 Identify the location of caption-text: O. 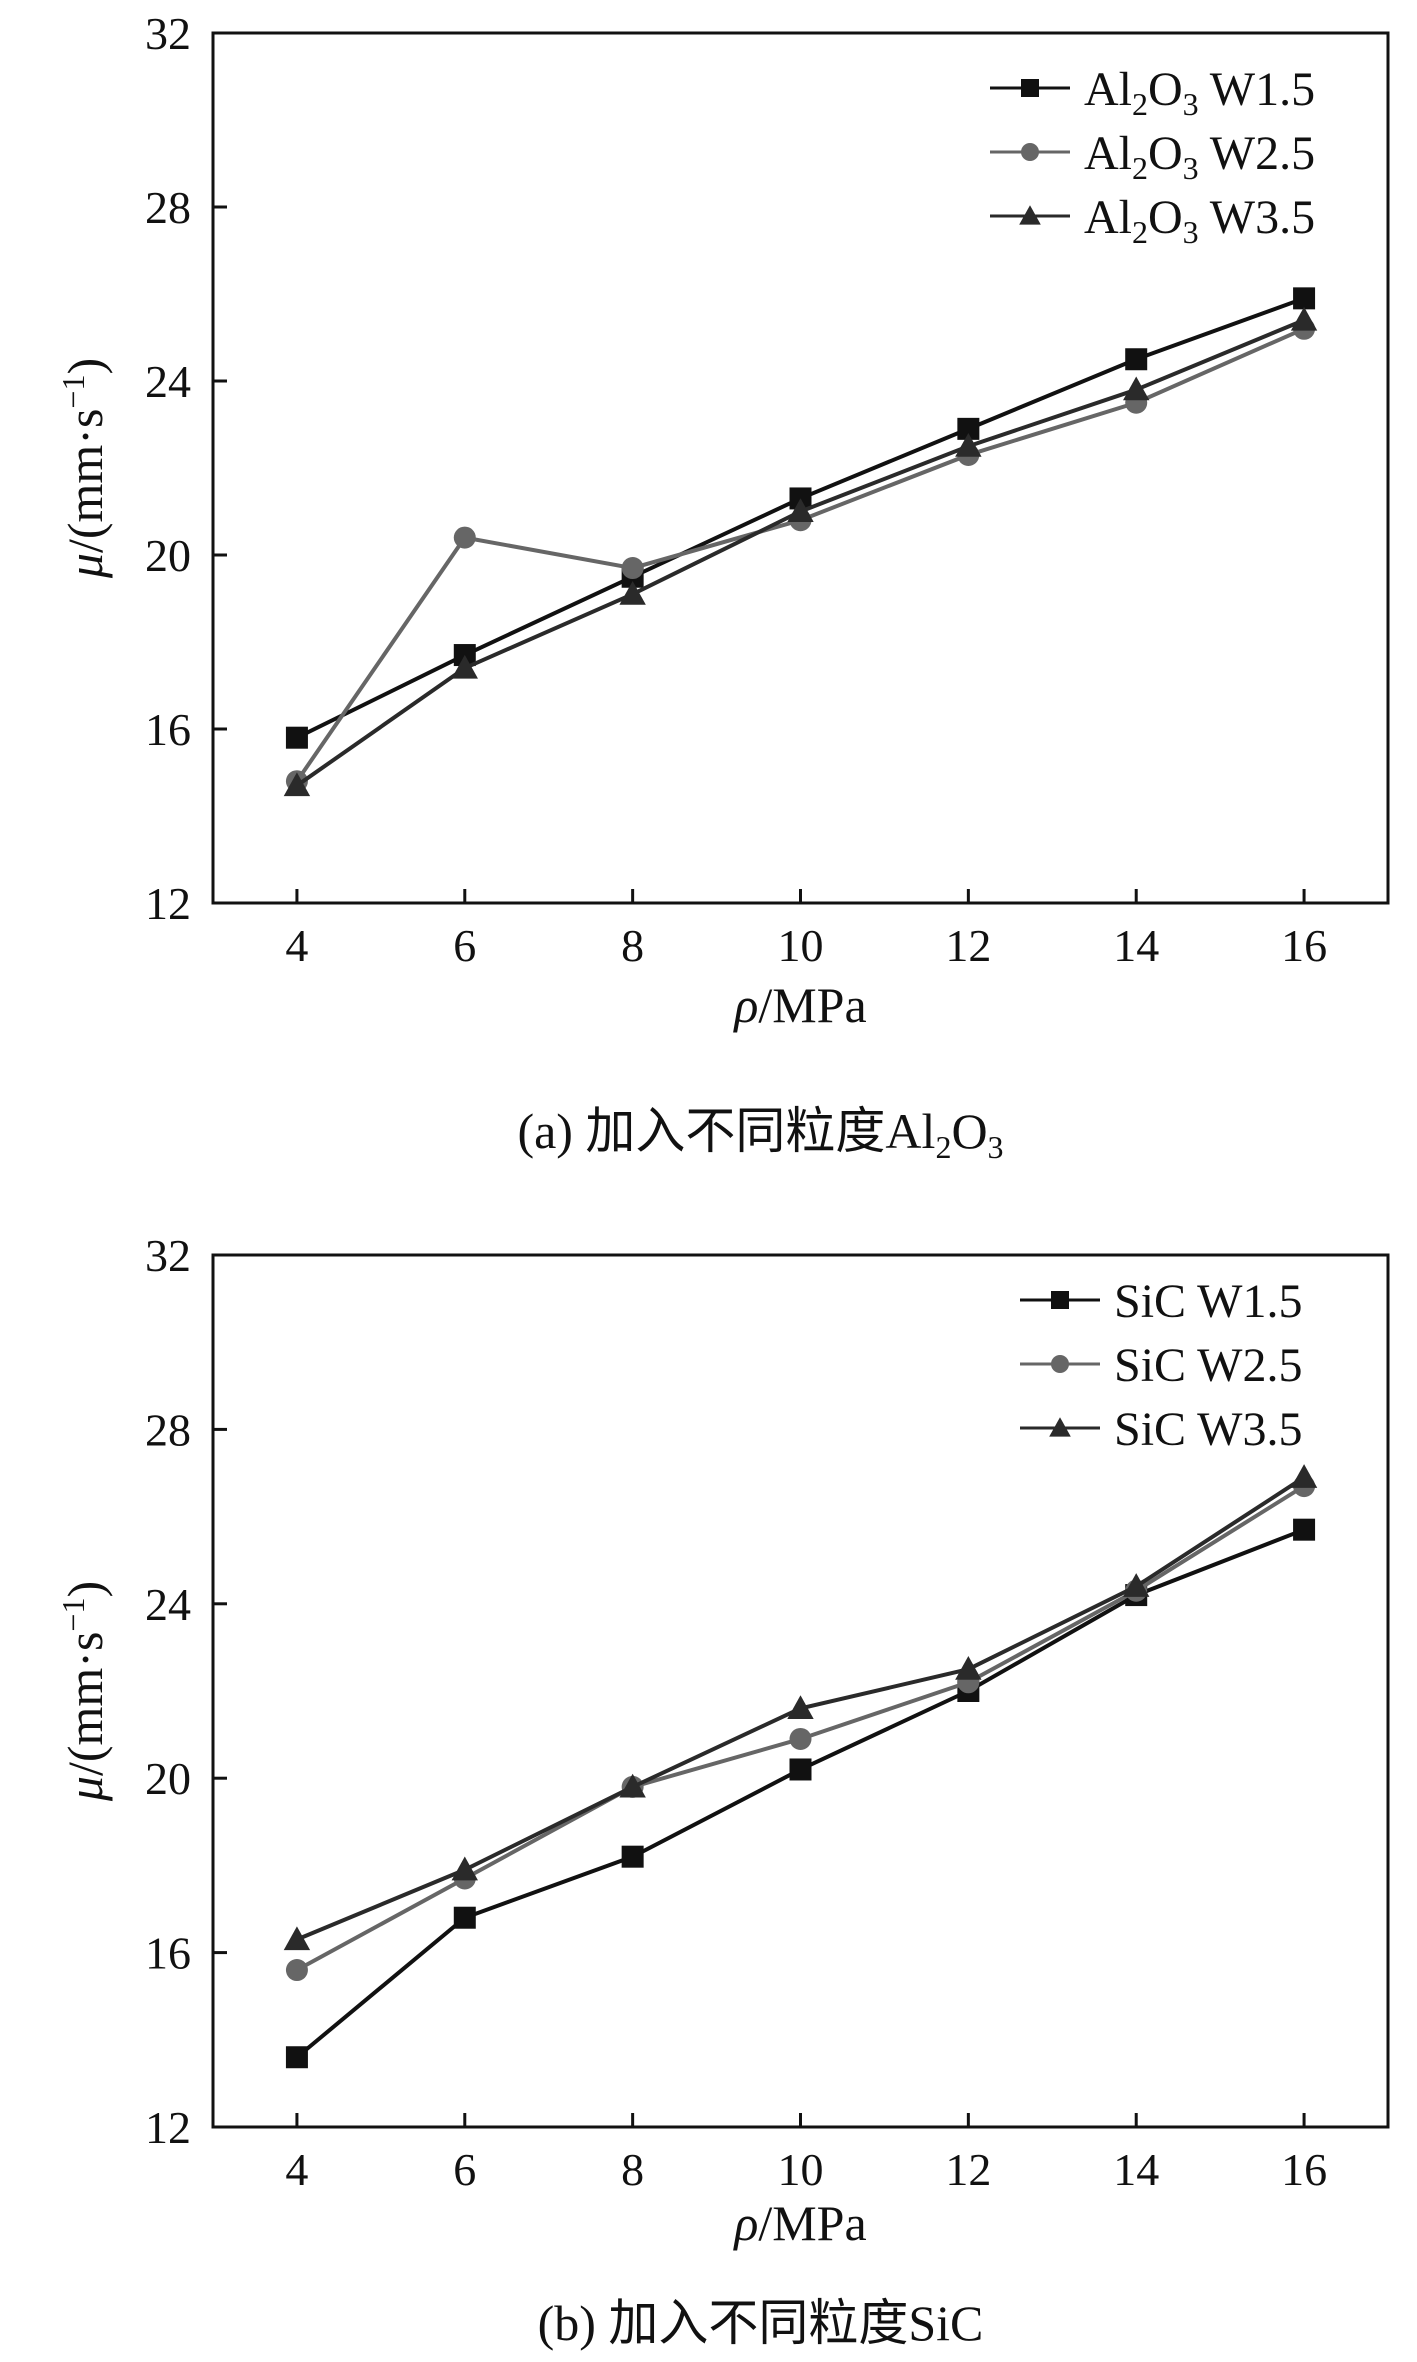
(969, 1131).